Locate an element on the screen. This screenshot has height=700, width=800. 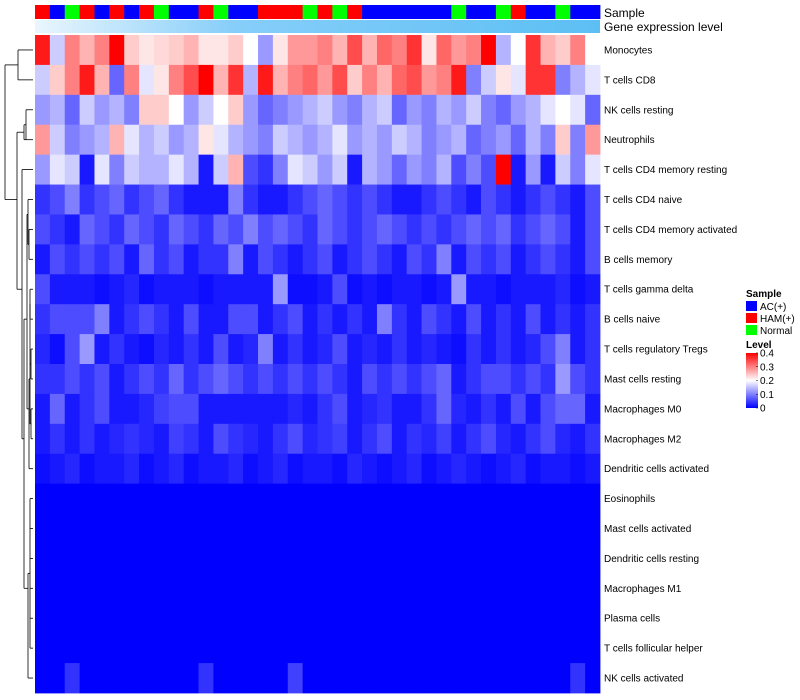
level-legend-tick-label: 0.3 is located at coordinates (767, 367).